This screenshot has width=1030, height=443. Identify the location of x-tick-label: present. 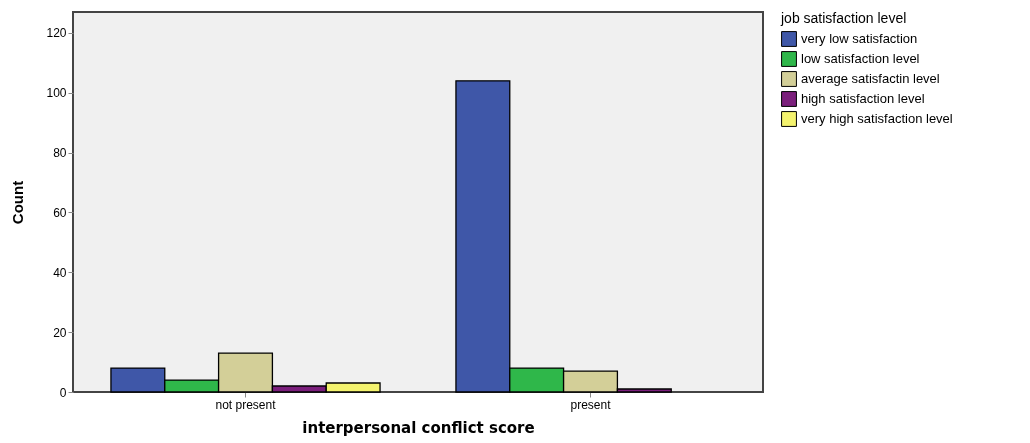
(591, 404).